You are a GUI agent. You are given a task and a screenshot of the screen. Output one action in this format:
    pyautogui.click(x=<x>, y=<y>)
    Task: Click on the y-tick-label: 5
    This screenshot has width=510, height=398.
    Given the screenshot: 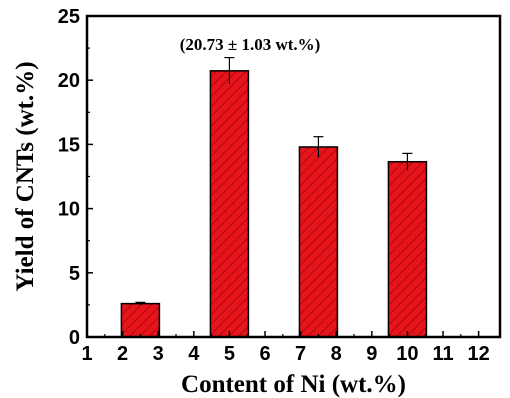 What is the action you would take?
    pyautogui.click(x=74, y=274)
    